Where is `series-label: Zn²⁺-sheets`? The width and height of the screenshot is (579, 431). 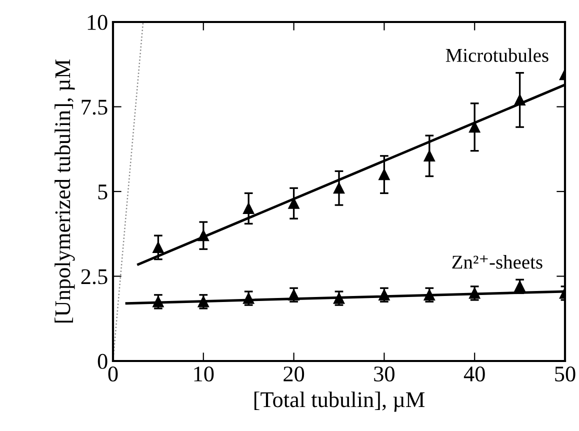 series-label: Zn²⁺-sheets is located at coordinates (497, 262).